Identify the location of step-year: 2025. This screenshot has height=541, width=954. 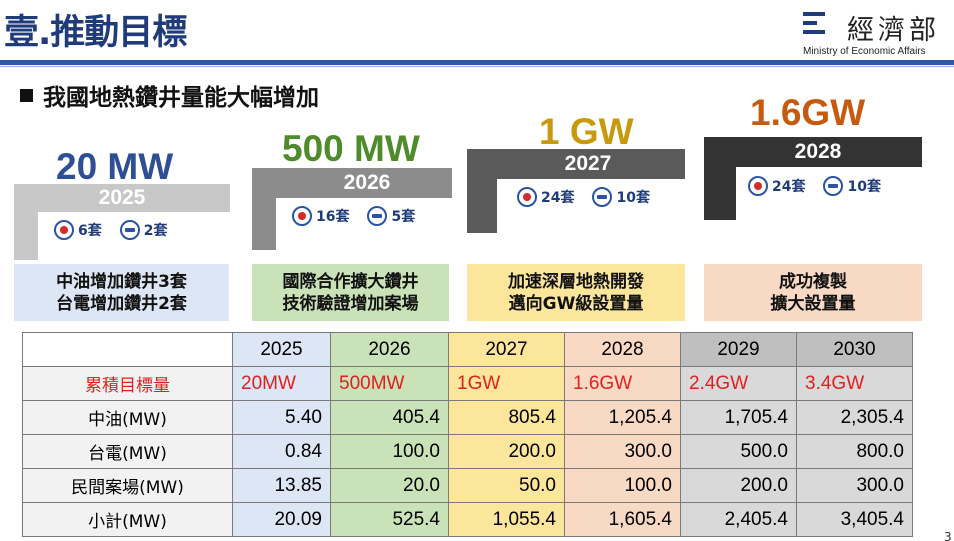
(122, 197).